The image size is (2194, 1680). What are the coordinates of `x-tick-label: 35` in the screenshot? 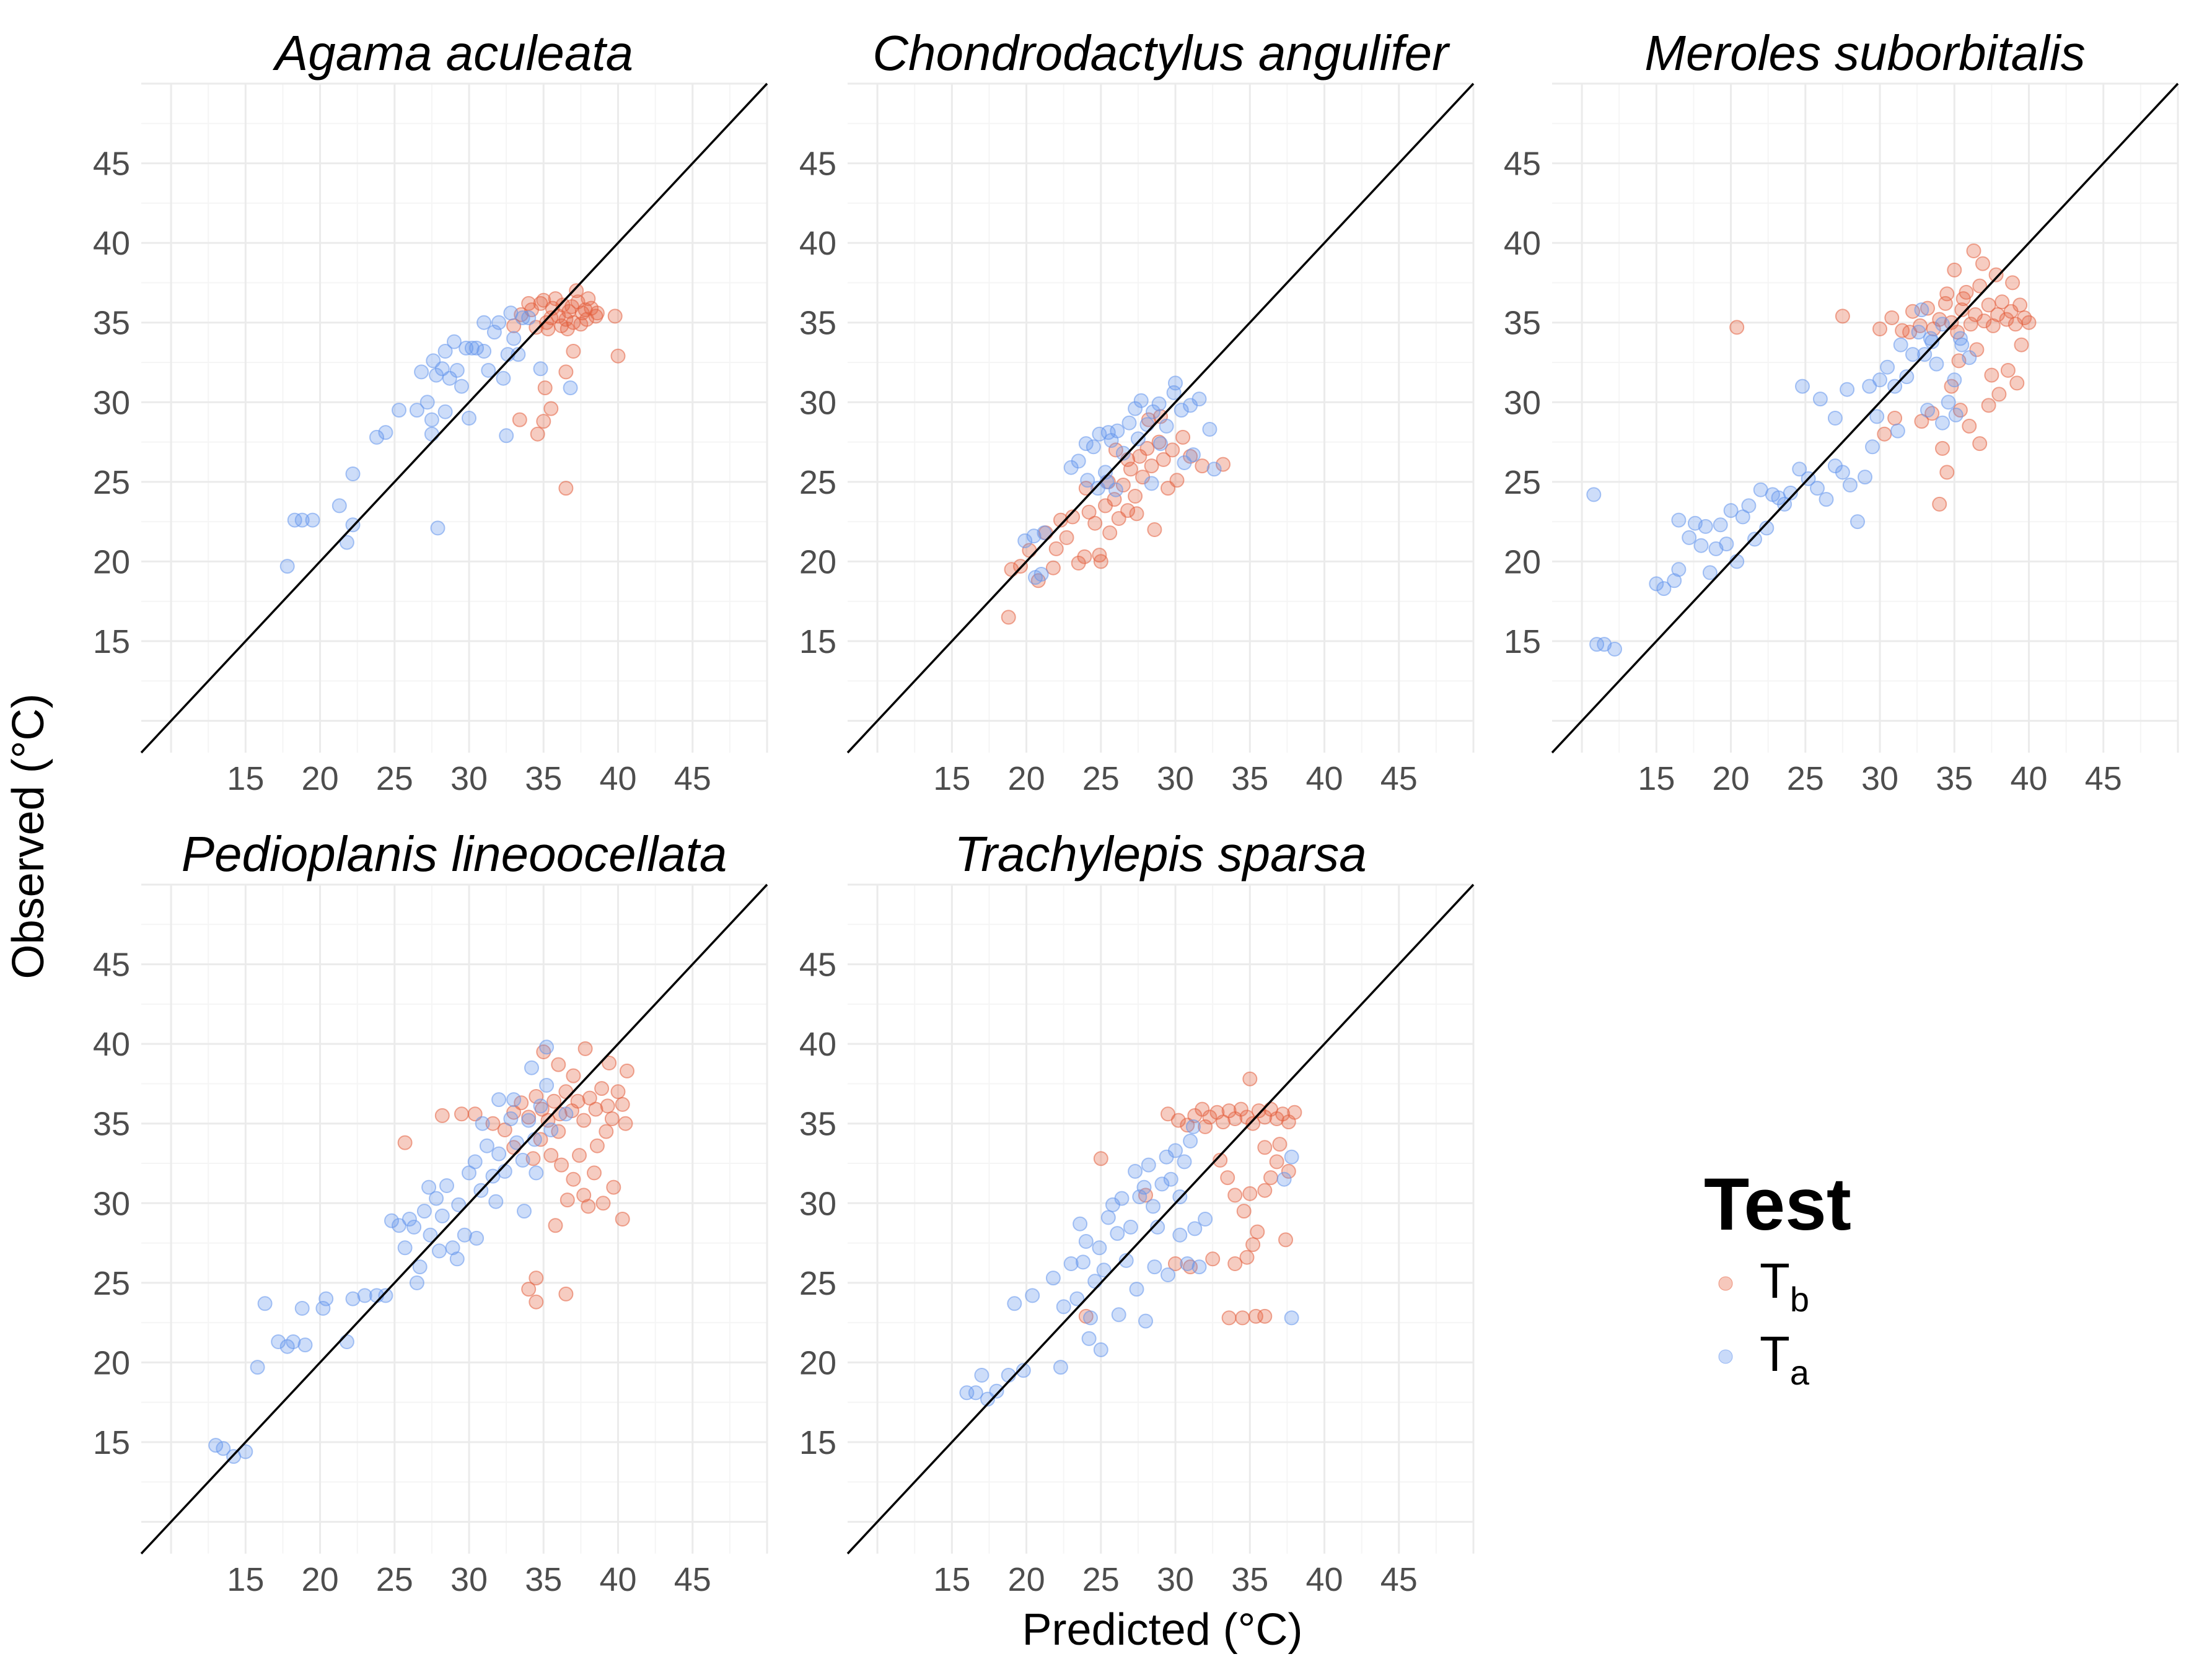 It's located at (1249, 1579).